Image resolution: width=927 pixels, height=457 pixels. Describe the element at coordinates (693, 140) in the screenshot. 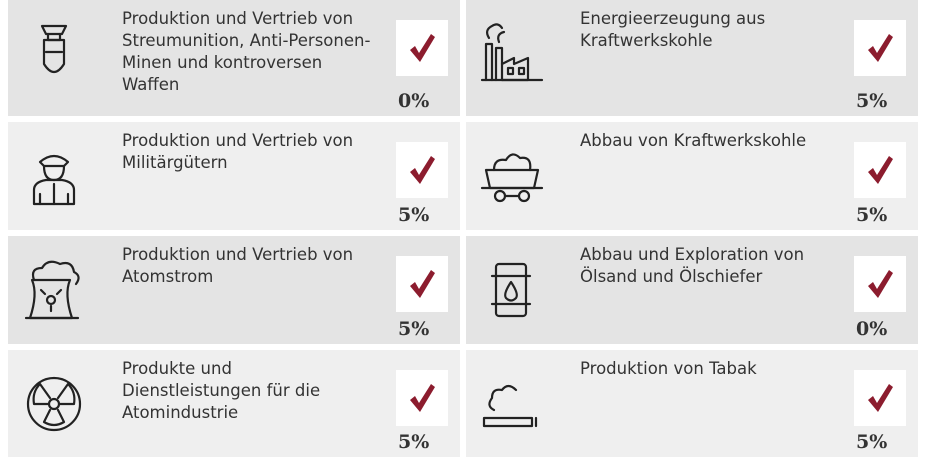

I see `criterion-label: Abbau von Kraftwerkskohle` at that location.